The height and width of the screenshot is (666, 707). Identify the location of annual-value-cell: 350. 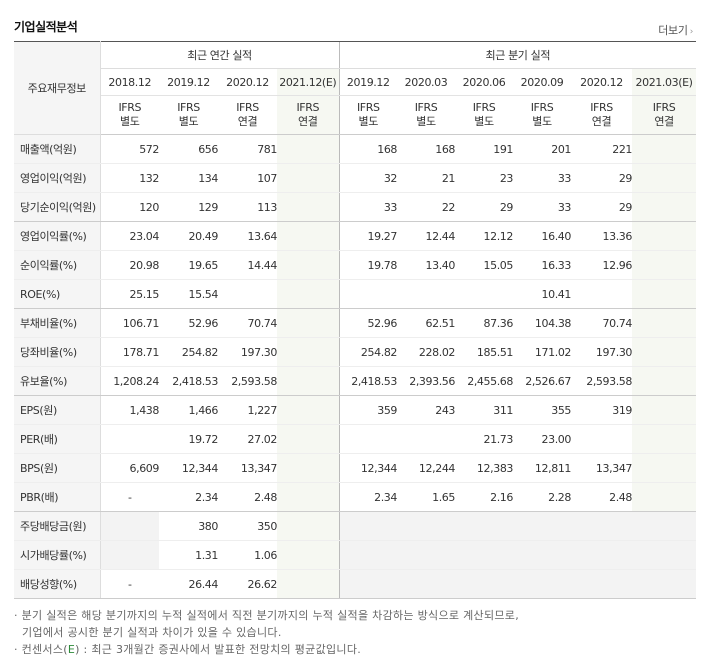
(247, 526).